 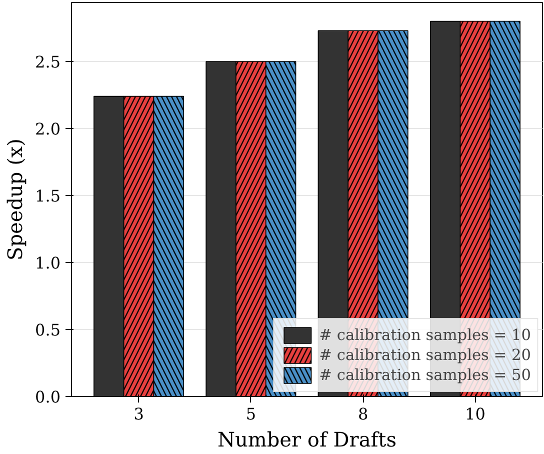 What do you see at coordinates (425, 335) in the screenshot?
I see `legend-label: # calibration samples = 10` at bounding box center [425, 335].